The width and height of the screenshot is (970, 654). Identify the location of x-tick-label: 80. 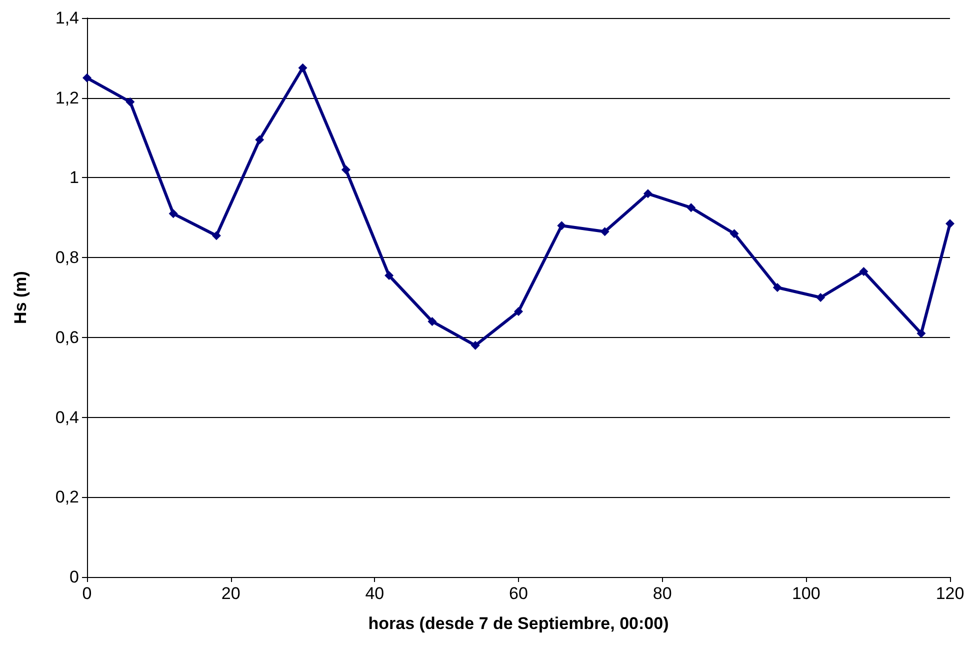
(662, 593).